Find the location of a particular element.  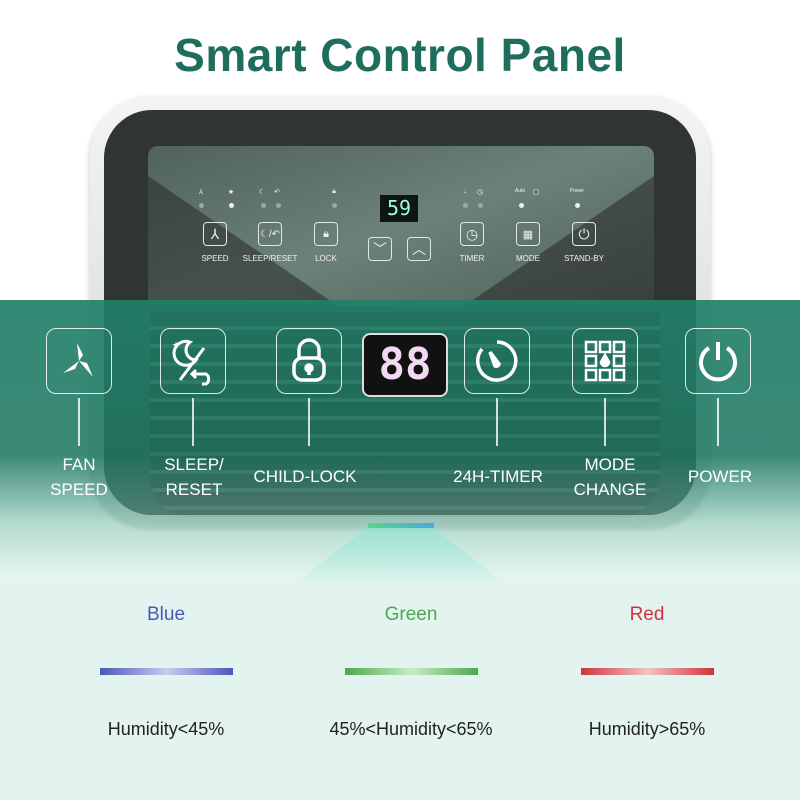

down-button: ﹀ is located at coordinates (380, 249).